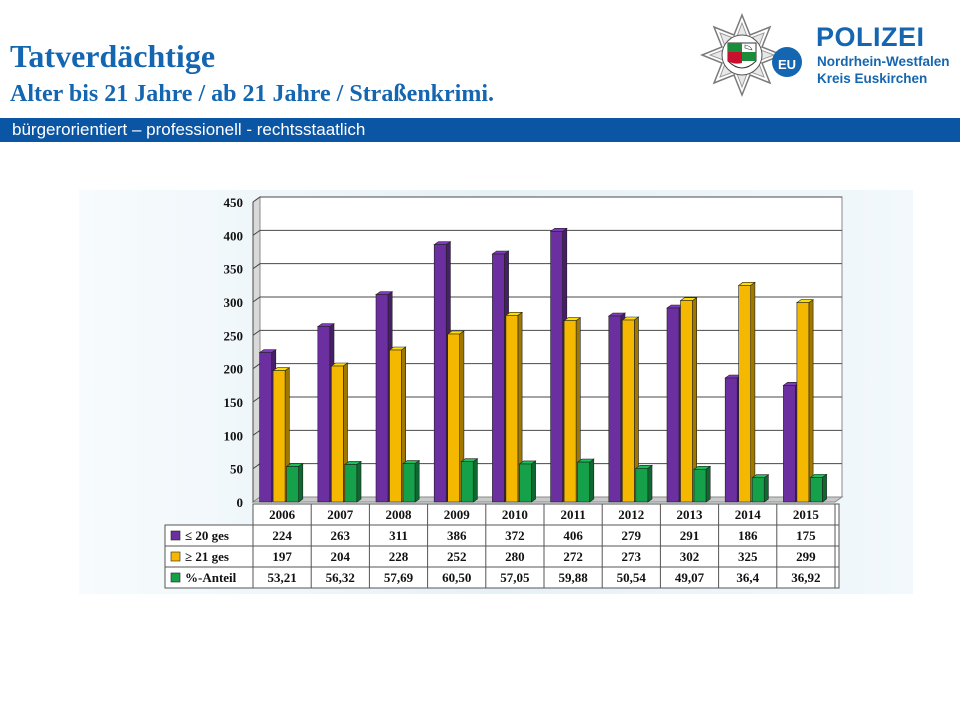 The width and height of the screenshot is (960, 720). Describe the element at coordinates (341, 556) in the screenshot. I see `data-label: 204` at that location.